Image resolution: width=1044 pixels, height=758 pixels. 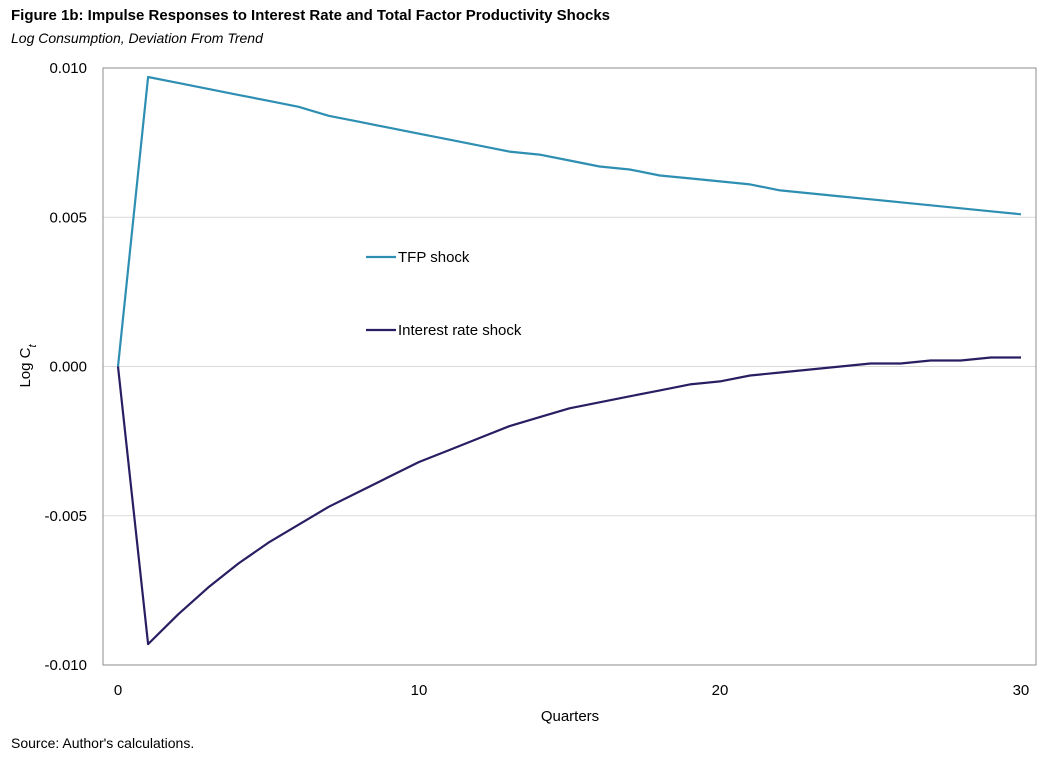 What do you see at coordinates (118, 690) in the screenshot?
I see `x-tick-label: 0` at bounding box center [118, 690].